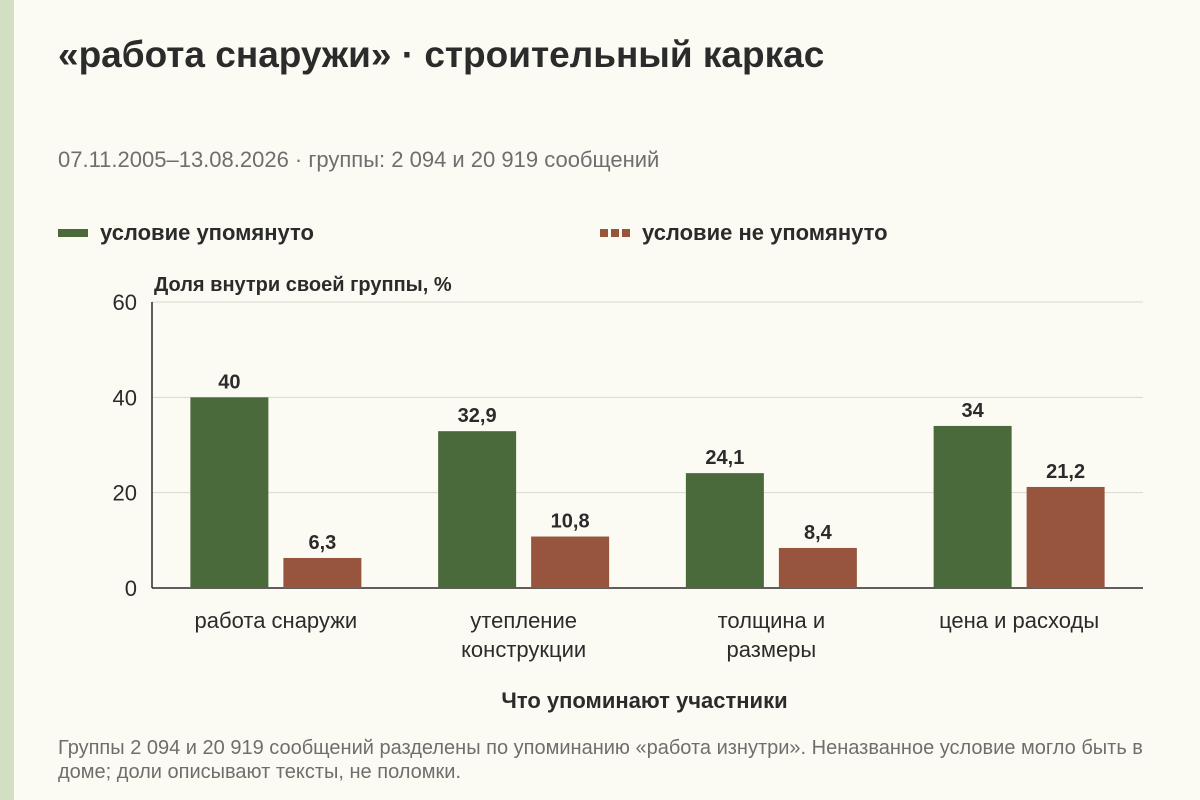 This screenshot has height=800, width=1200. I want to click on legend-label-not-mentioned: условие не упомянуто, so click(765, 232).